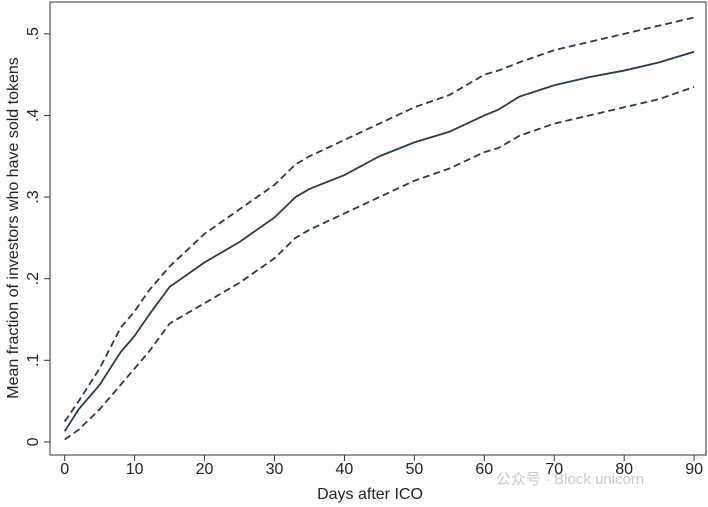 This screenshot has height=507, width=708. I want to click on x-tick-label: 40, so click(345, 469).